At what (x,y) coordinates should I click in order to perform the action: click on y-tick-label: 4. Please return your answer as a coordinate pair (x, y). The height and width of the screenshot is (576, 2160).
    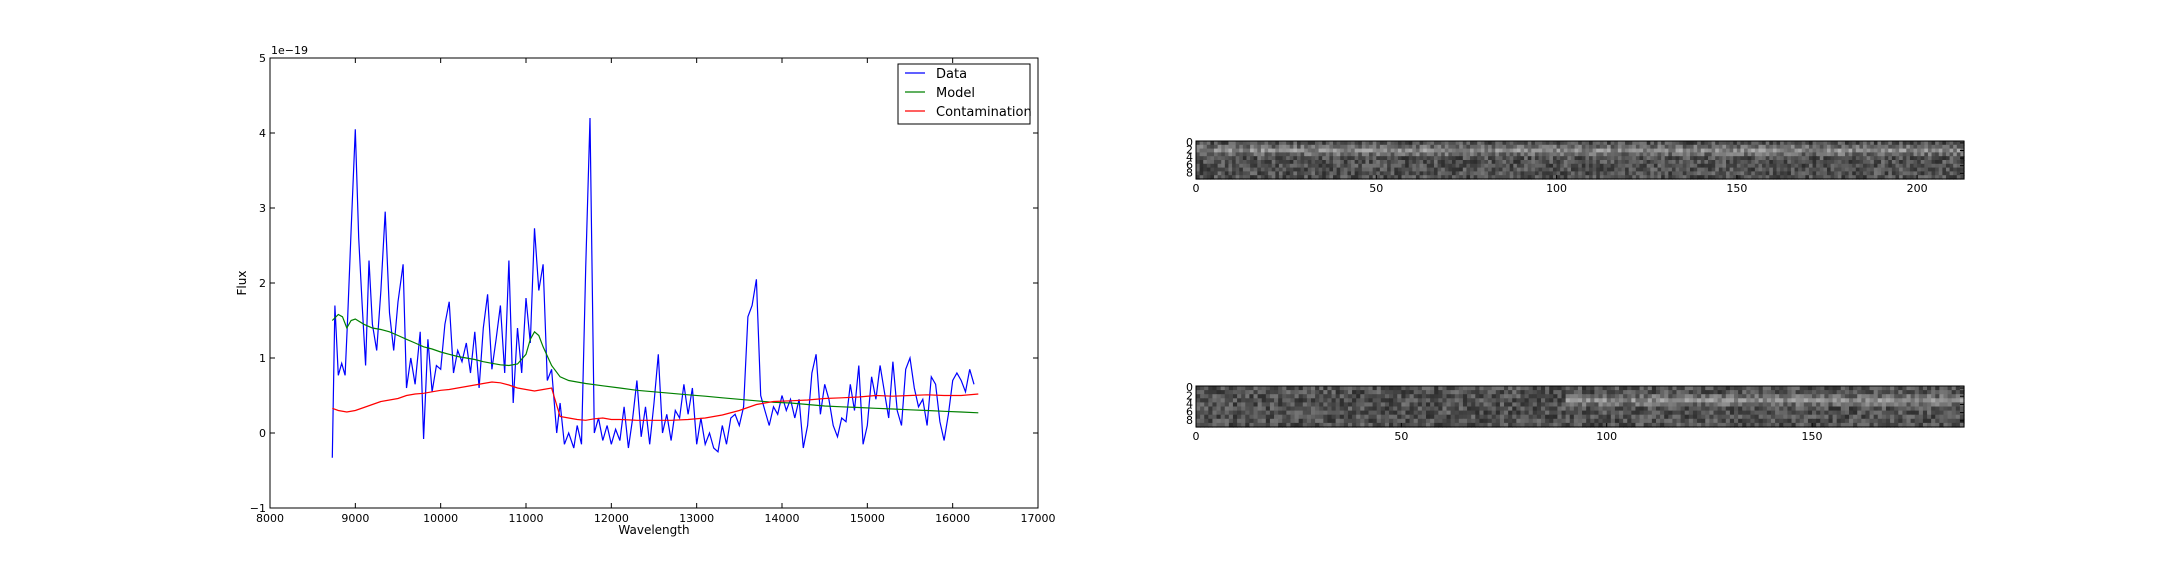
    Looking at the image, I should click on (1189, 157).